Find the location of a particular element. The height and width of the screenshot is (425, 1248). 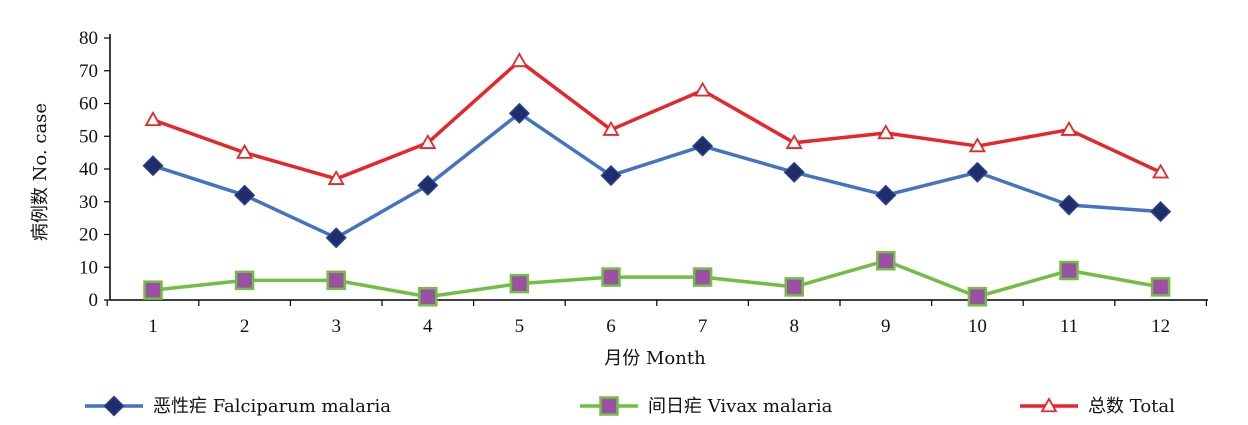

legend-marker-vivax is located at coordinates (609, 406).